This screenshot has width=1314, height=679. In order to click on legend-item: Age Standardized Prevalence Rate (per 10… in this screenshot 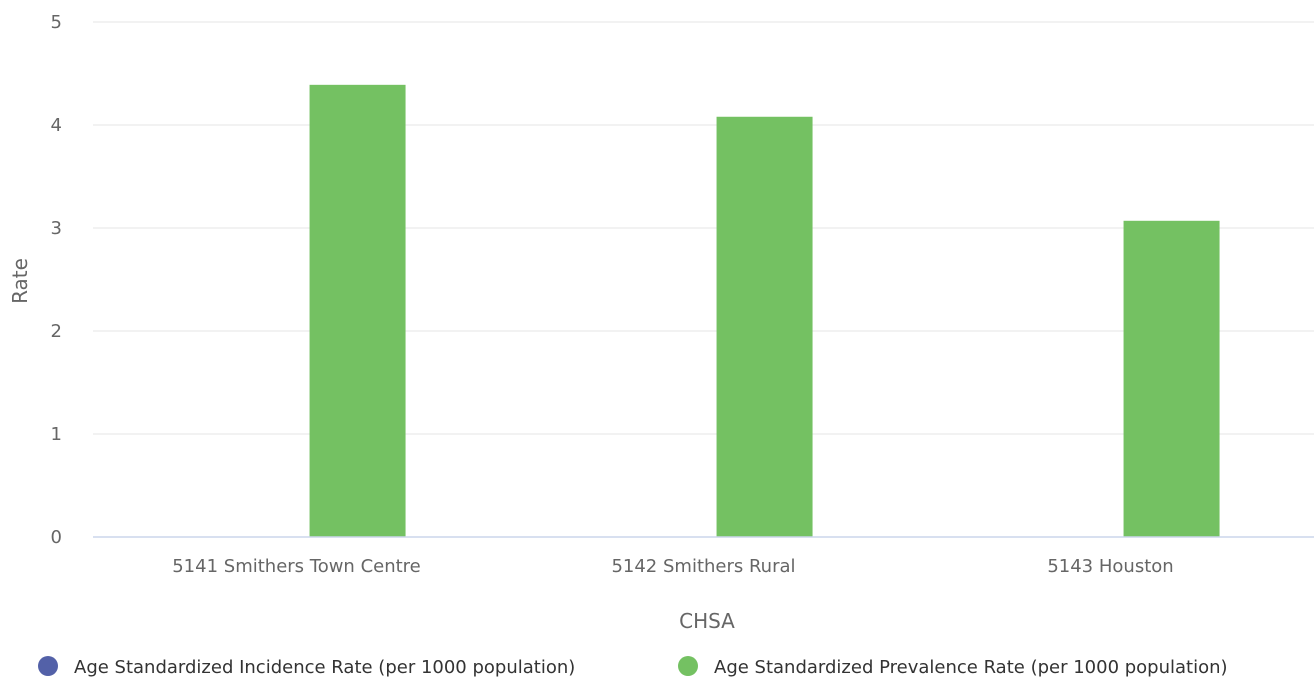, I will do `click(953, 667)`.